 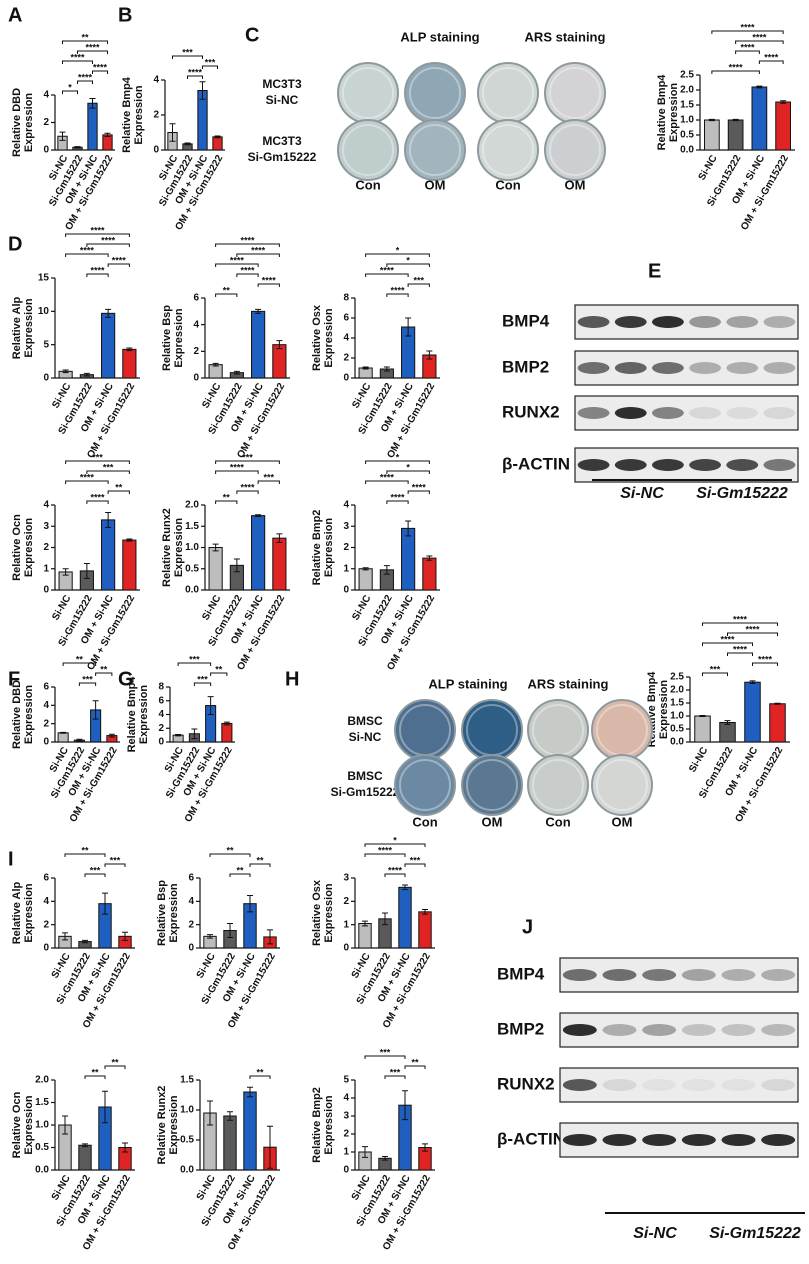 I want to click on significance-label: *, so click(x=408, y=467).